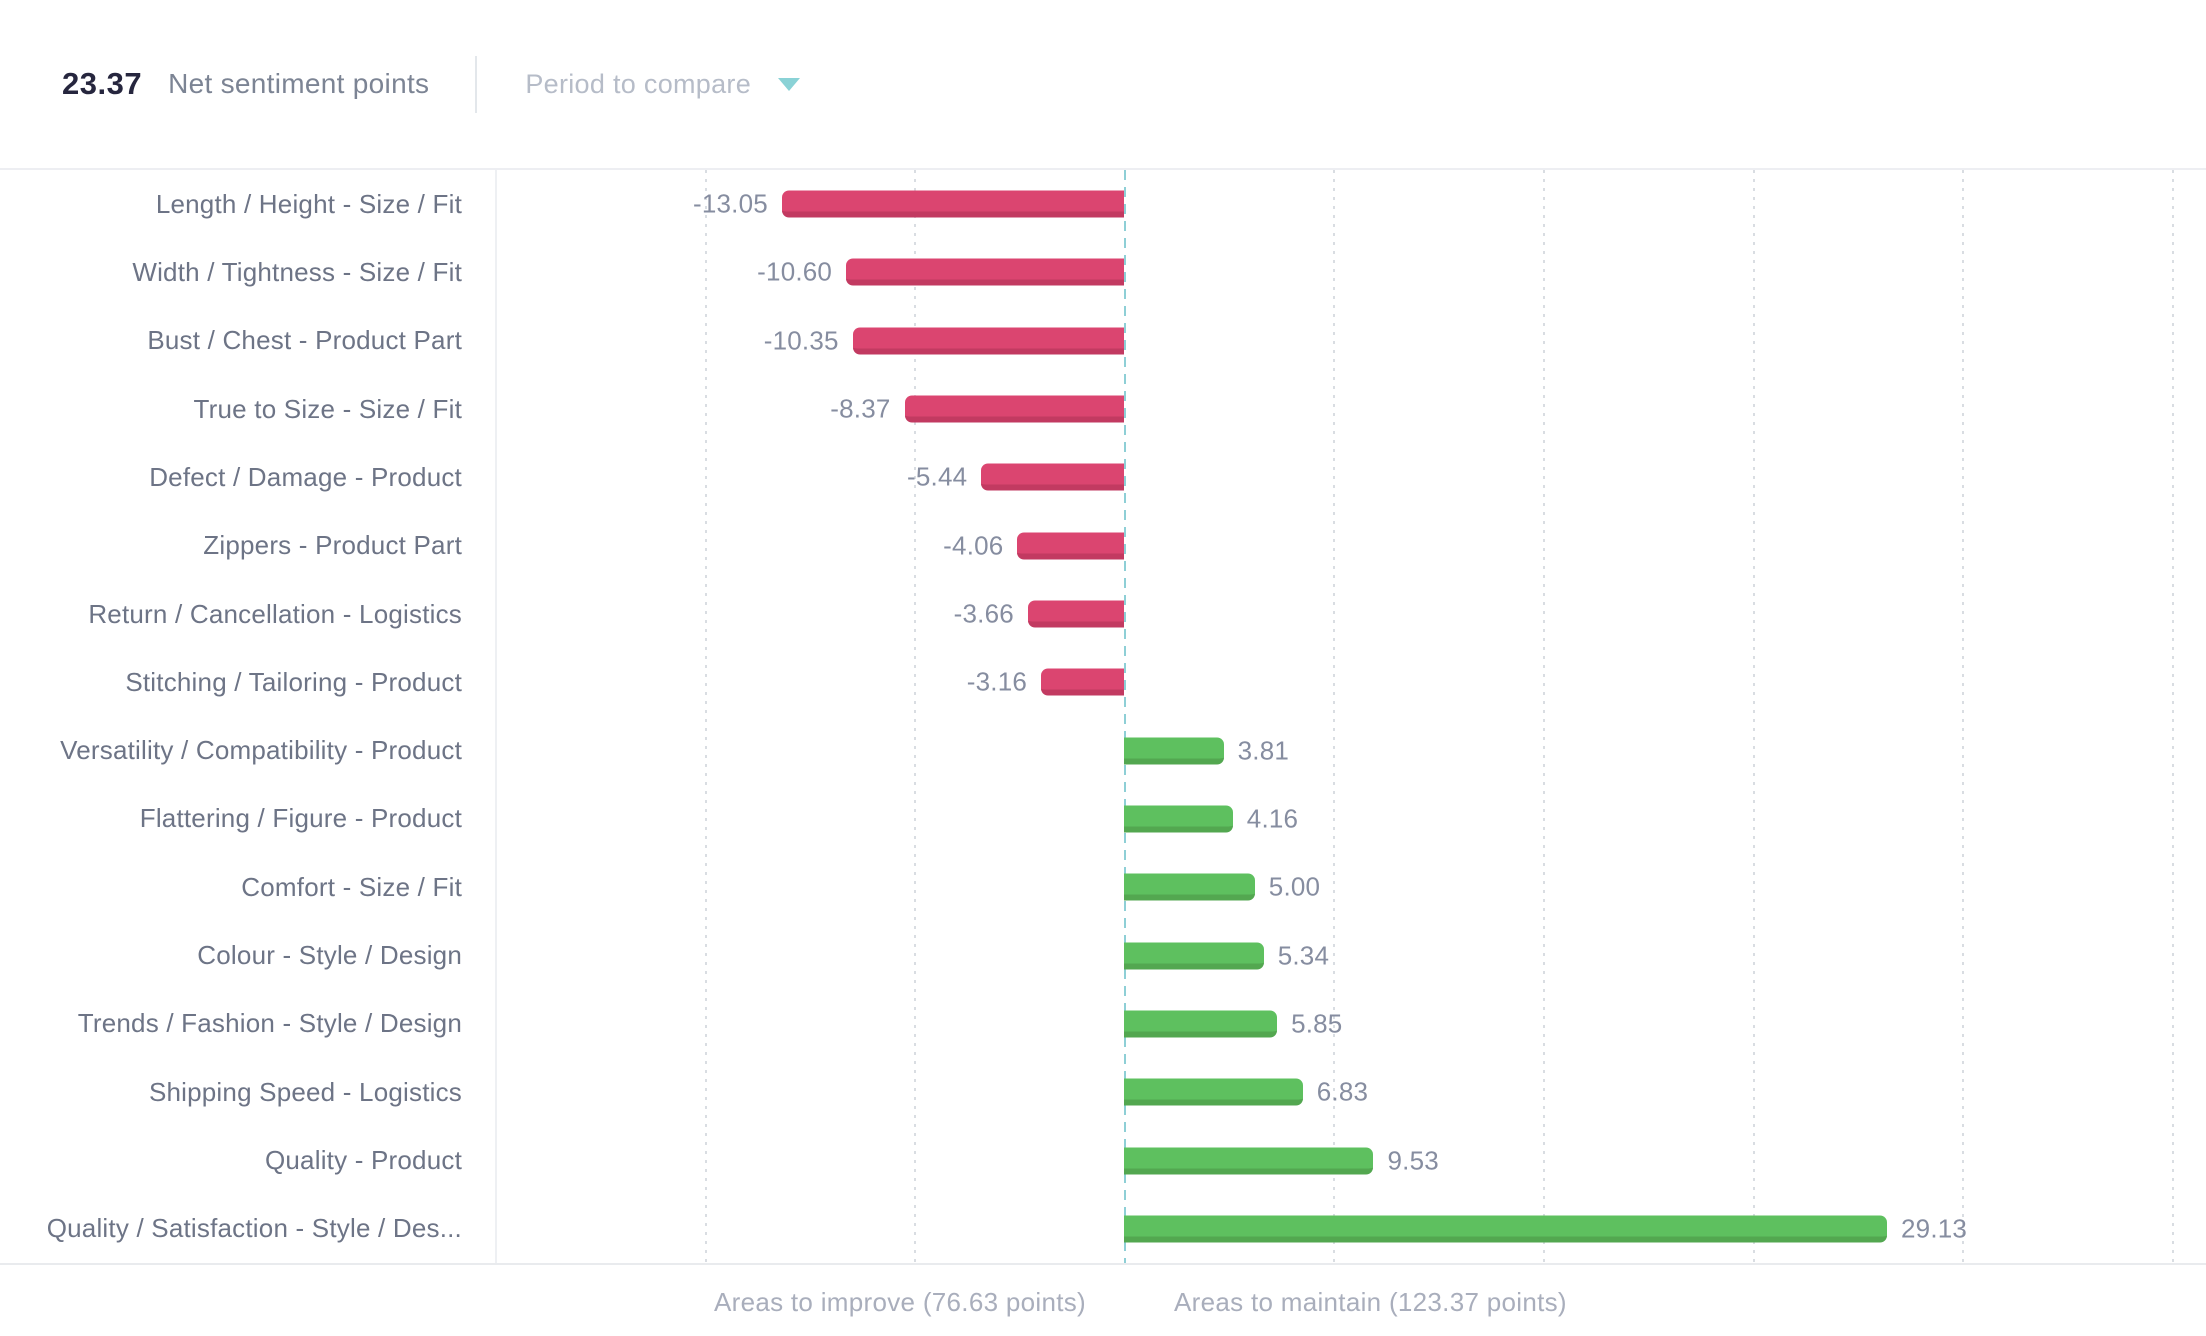 Image resolution: width=2206 pixels, height=1336 pixels. I want to click on plot-area: 5.85, so click(1350, 1024).